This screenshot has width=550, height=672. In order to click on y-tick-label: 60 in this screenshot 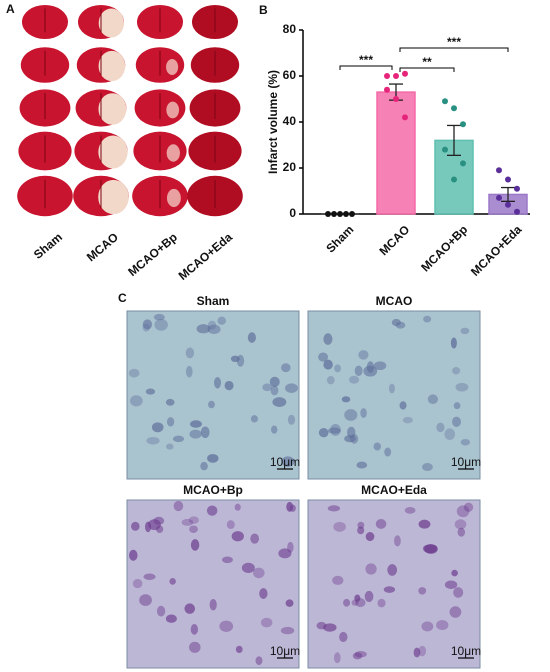, I will do `click(290, 75)`.